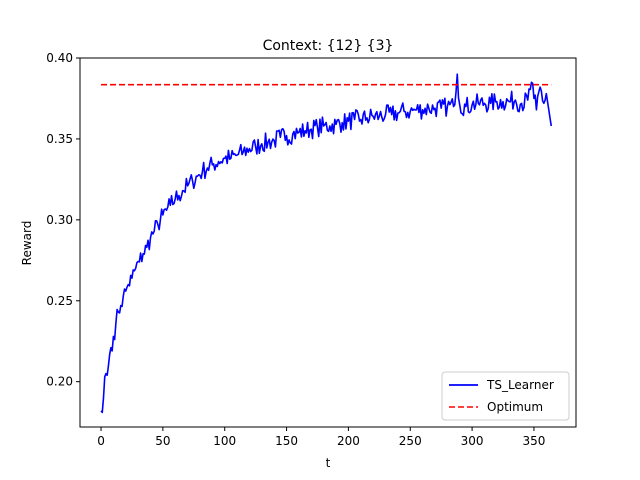 The height and width of the screenshot is (480, 640). What do you see at coordinates (533, 441) in the screenshot?
I see `x-tick-label: 350` at bounding box center [533, 441].